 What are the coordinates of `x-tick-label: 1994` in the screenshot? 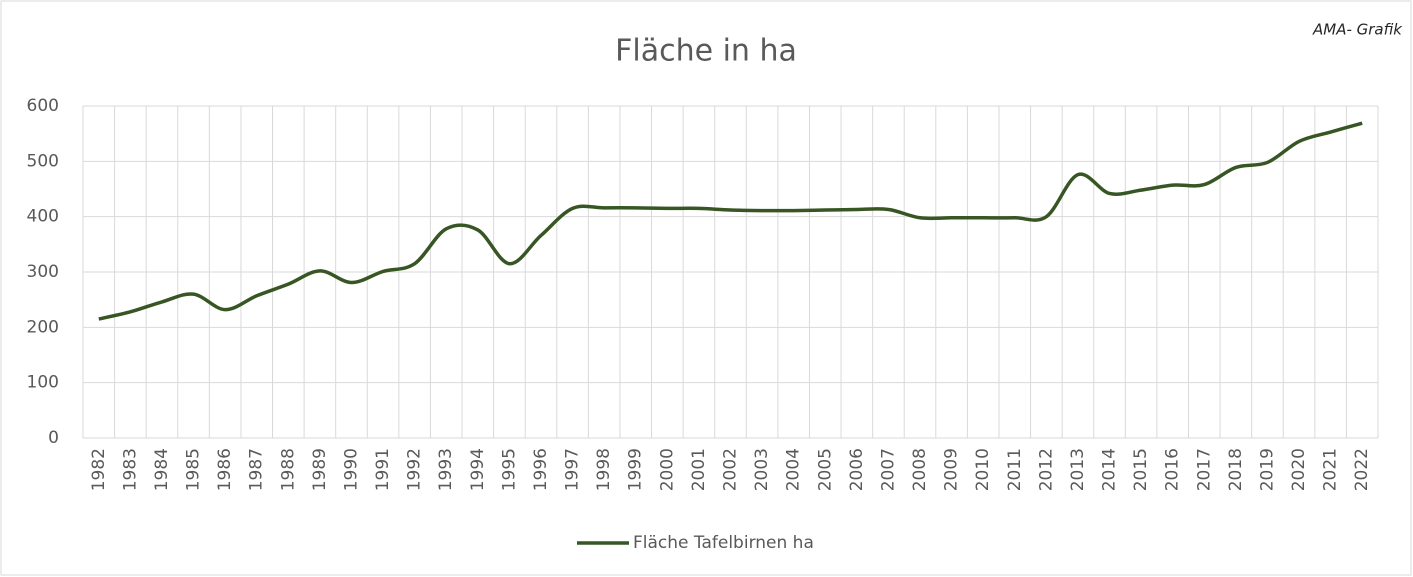 It's located at (478, 469).